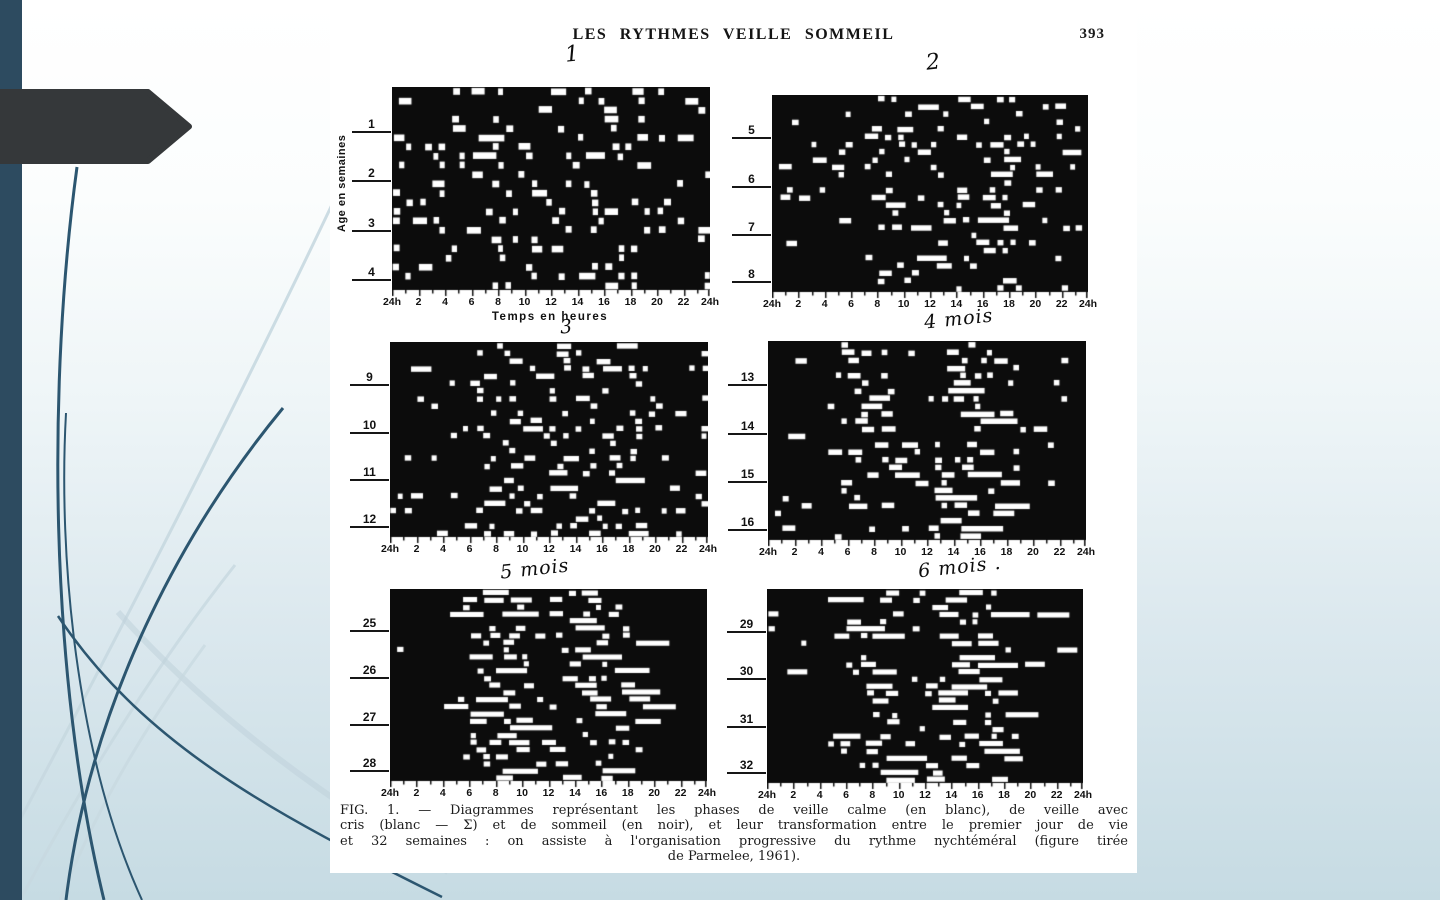  I want to click on week-label: 15, so click(747, 475).